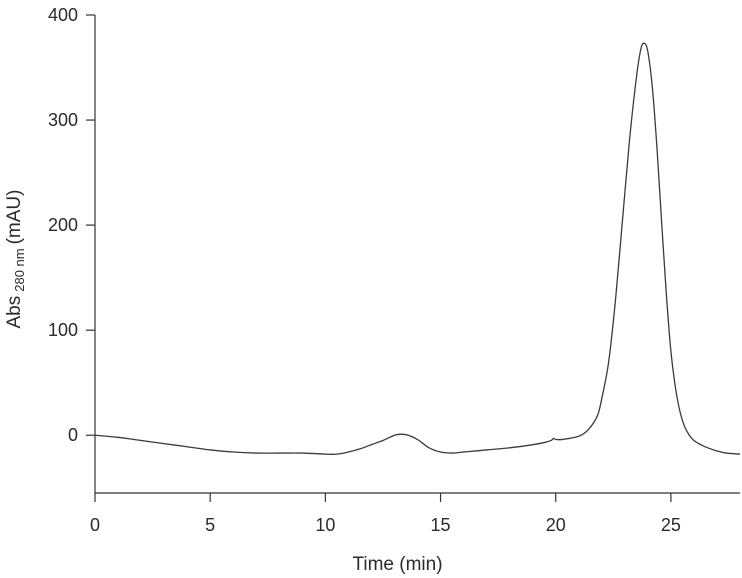 This screenshot has width=742, height=578. Describe the element at coordinates (671, 525) in the screenshot. I see `x-tick-label: 25` at that location.